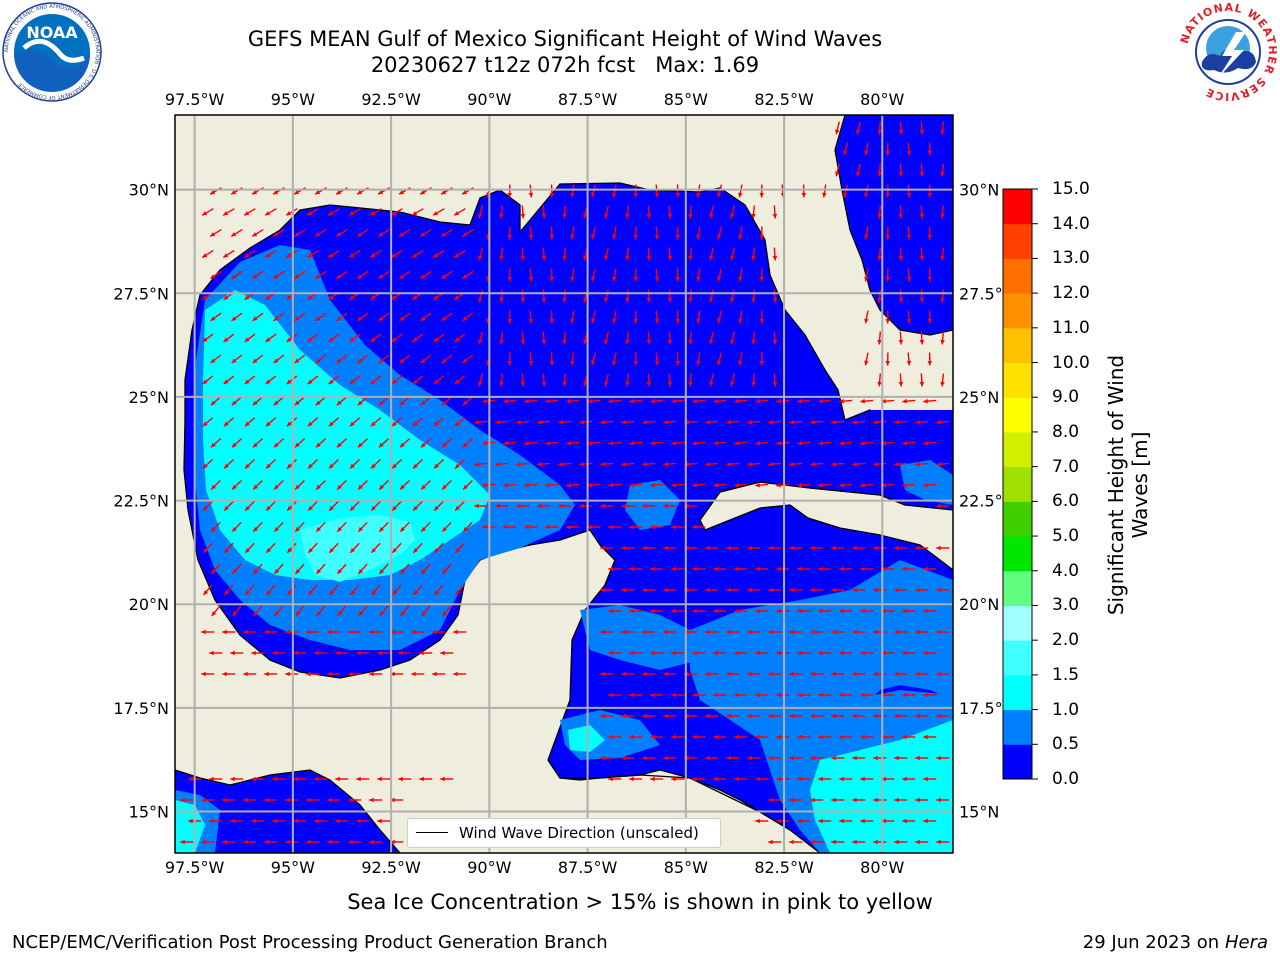  I want to click on lat-label-right: 20°N, so click(979, 604).